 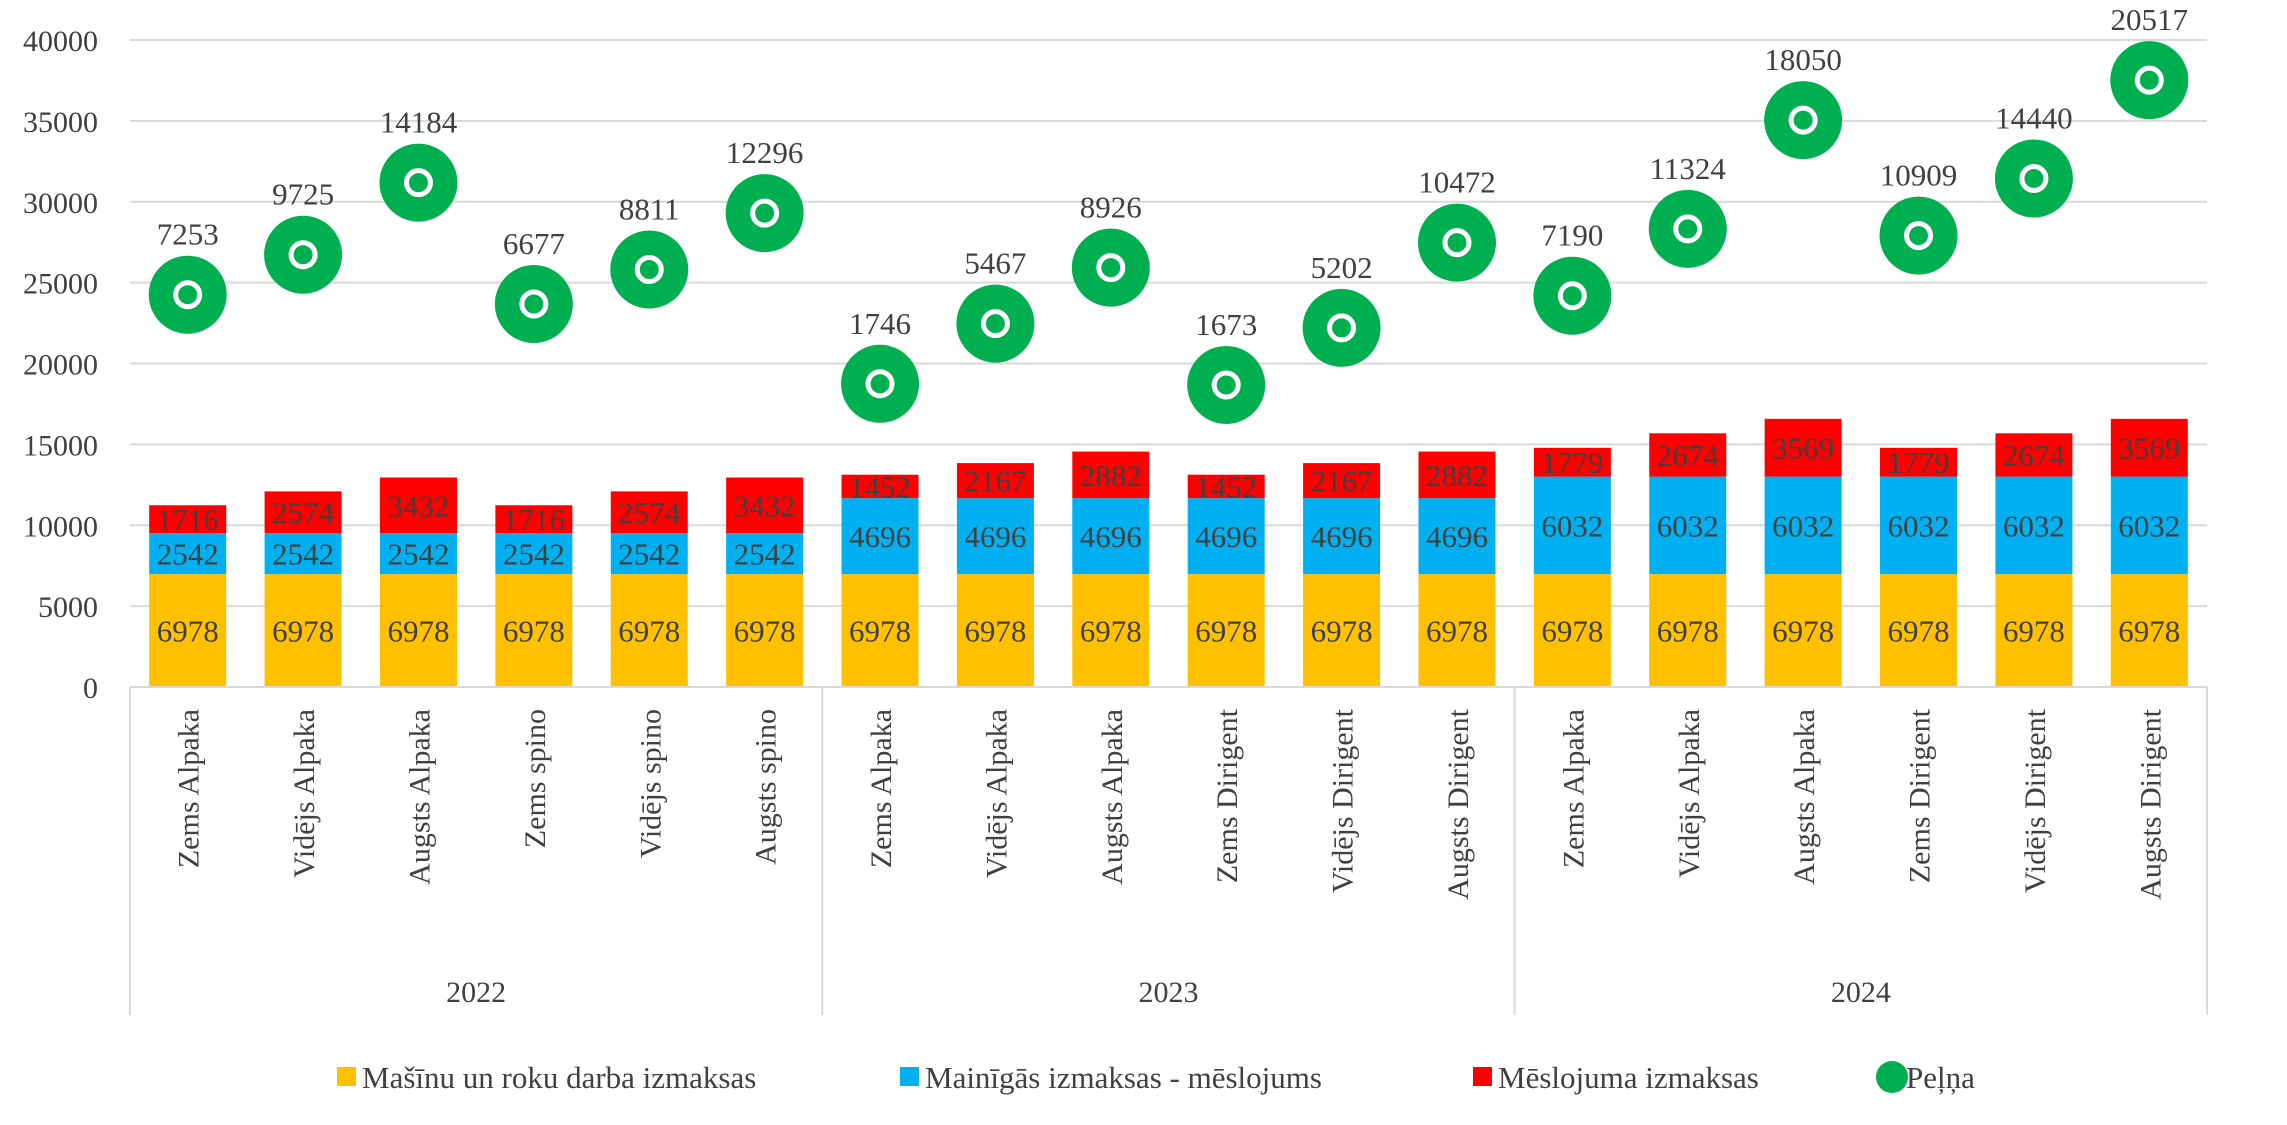 What do you see at coordinates (1111, 207) in the screenshot?
I see `profit-data-label: 8926` at bounding box center [1111, 207].